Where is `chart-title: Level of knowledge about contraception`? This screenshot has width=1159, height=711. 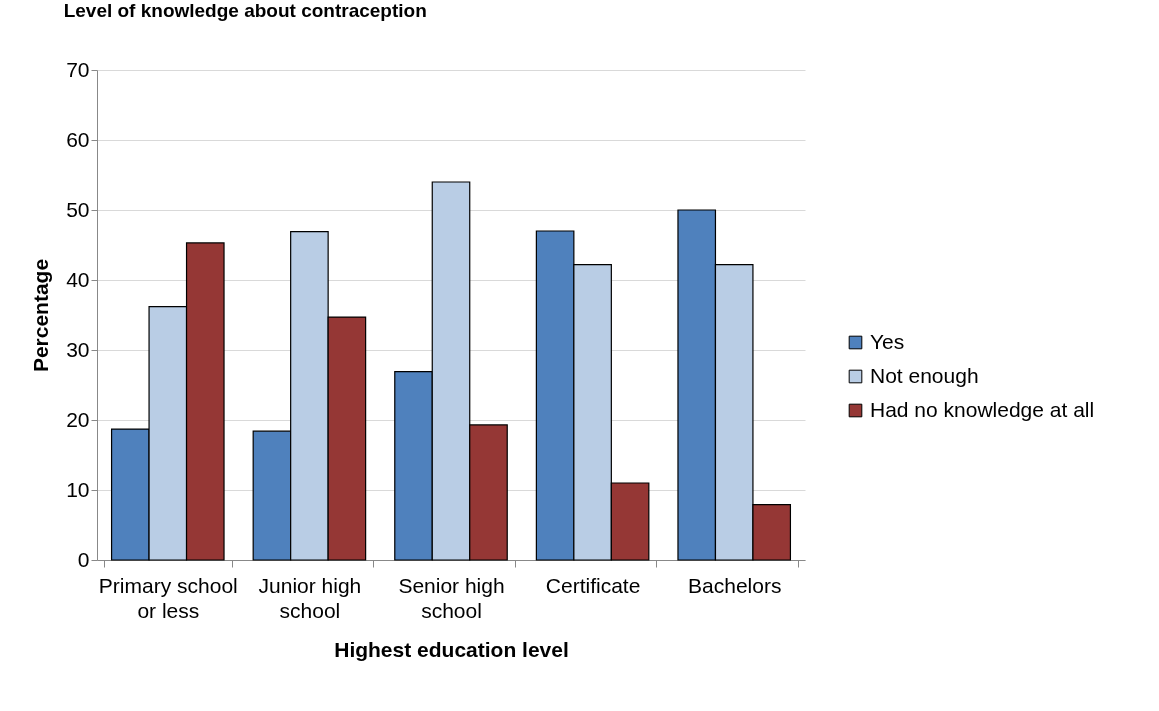
chart-title: Level of knowledge about contraception is located at coordinates (245, 10).